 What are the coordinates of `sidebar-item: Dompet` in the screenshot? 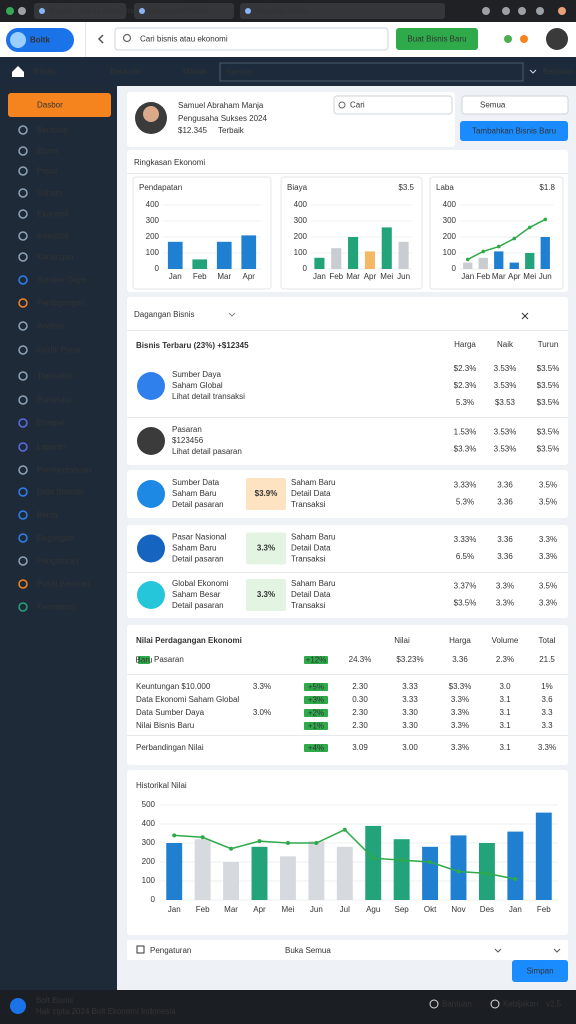 It's located at (51, 423).